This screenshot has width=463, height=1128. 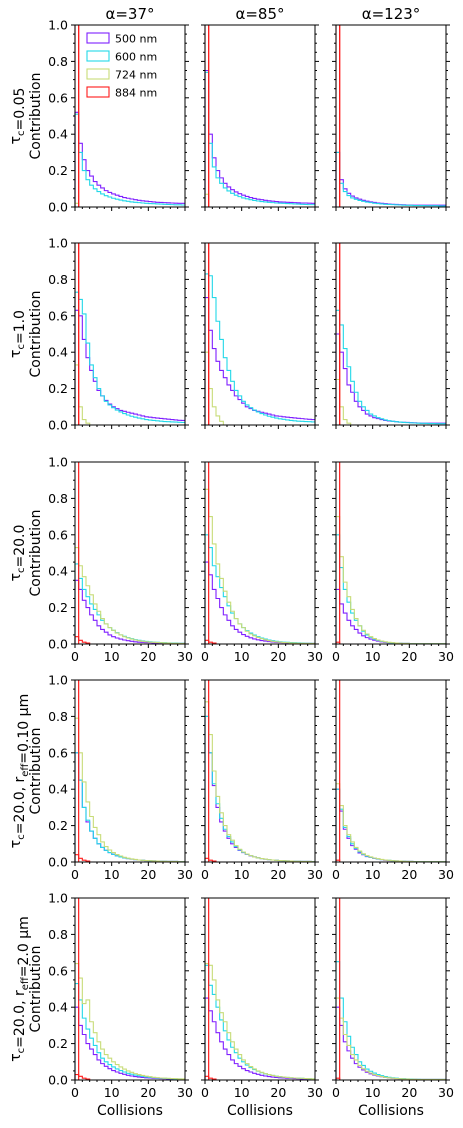 I want to click on series-724-nm-r2-c2, so click(x=390, y=580).